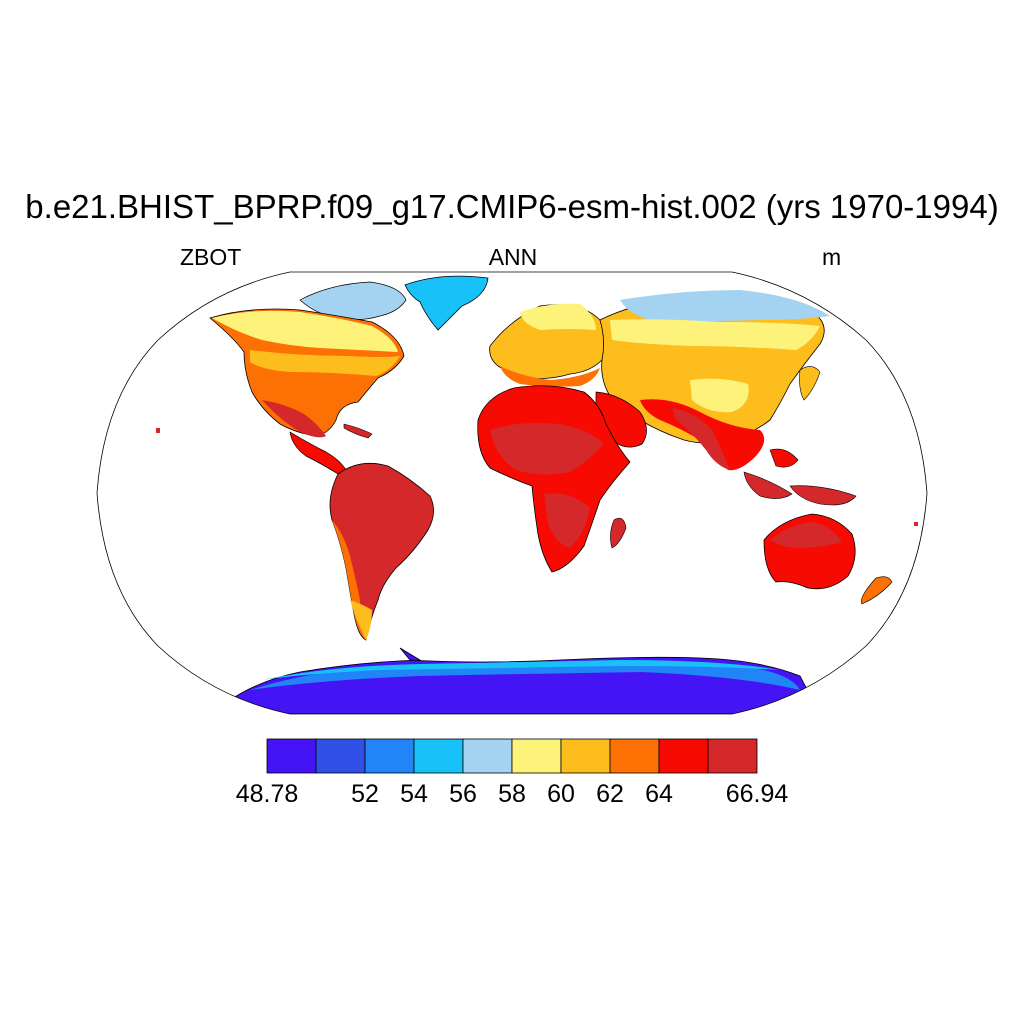  Describe the element at coordinates (463, 794) in the screenshot. I see `colorbar-tick-label: 56` at that location.